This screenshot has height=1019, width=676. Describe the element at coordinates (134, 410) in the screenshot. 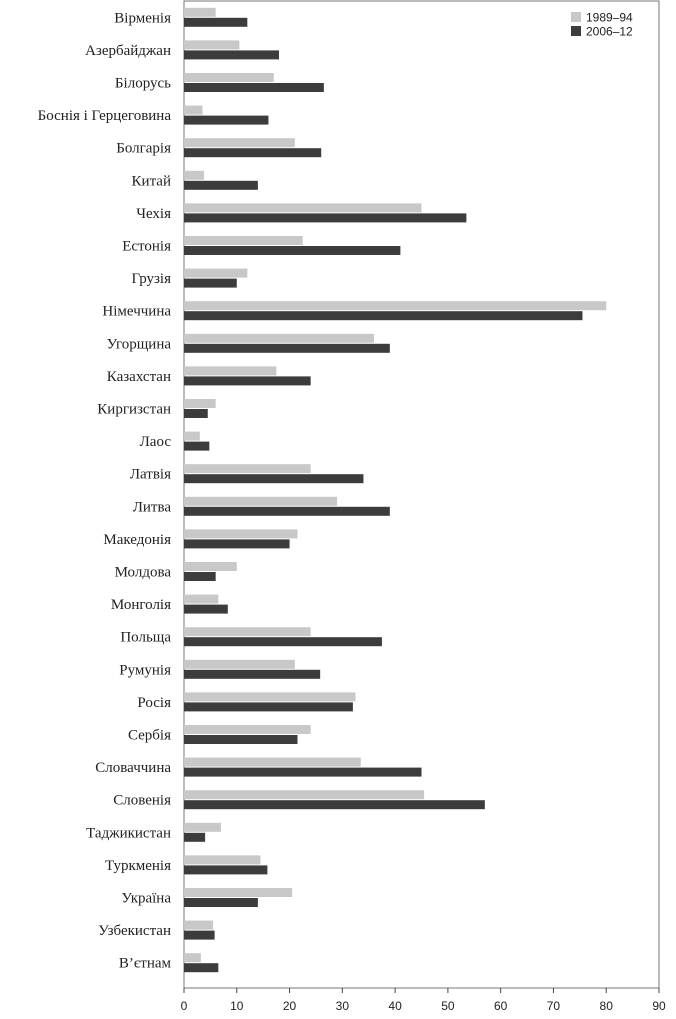

I see `category-label: Киргизстан` at that location.